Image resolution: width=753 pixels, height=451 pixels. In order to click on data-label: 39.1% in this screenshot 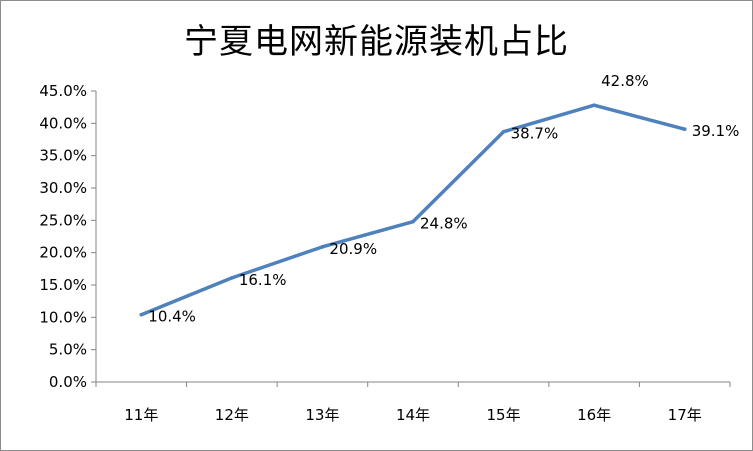, I will do `click(716, 131)`.